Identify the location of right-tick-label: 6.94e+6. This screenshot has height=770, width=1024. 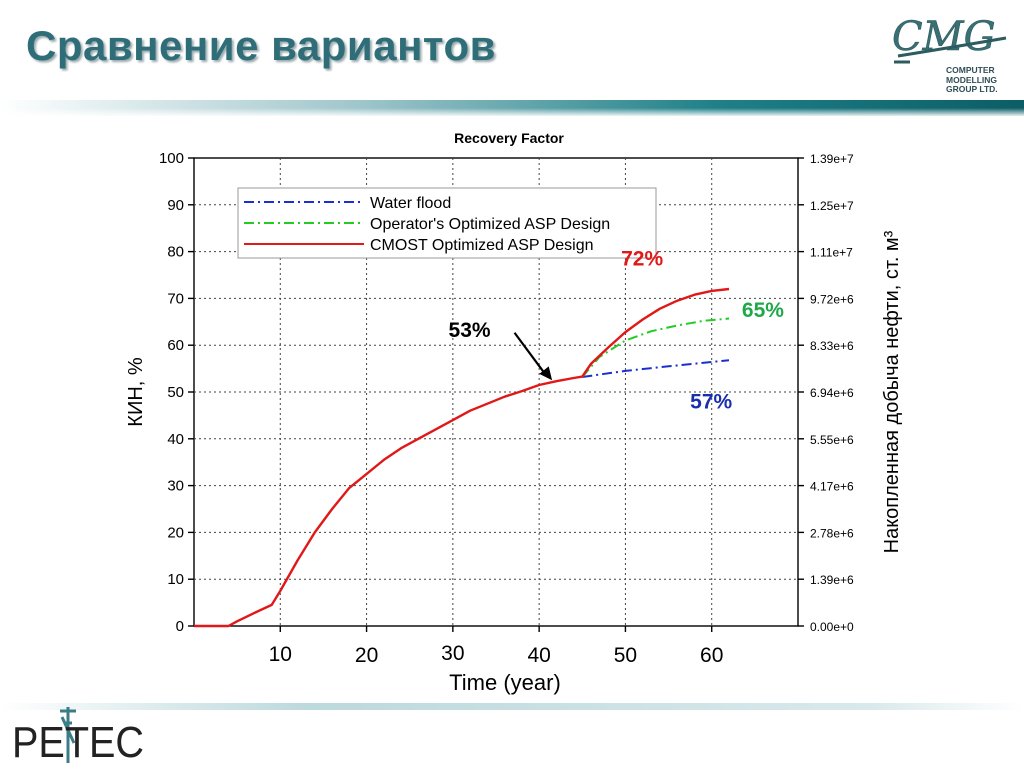
(832, 393).